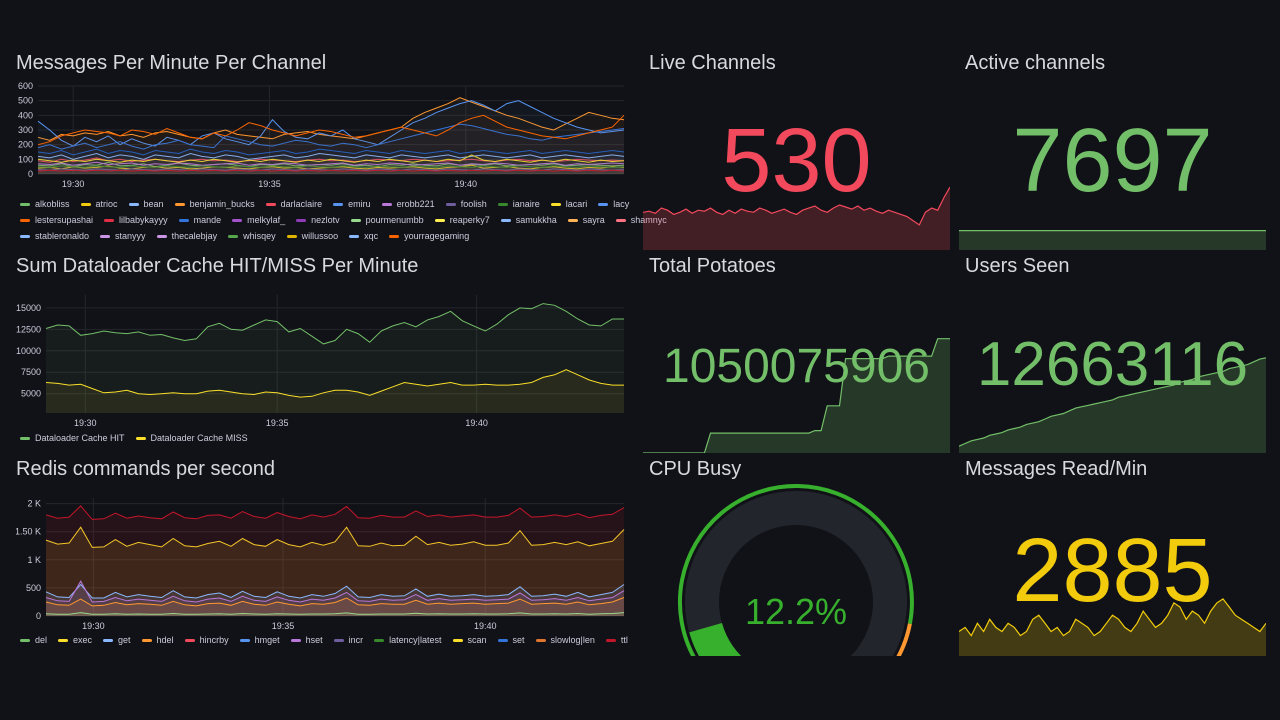 The image size is (1280, 720). What do you see at coordinates (331, 152) in the screenshot?
I see `series-line-mande` at bounding box center [331, 152].